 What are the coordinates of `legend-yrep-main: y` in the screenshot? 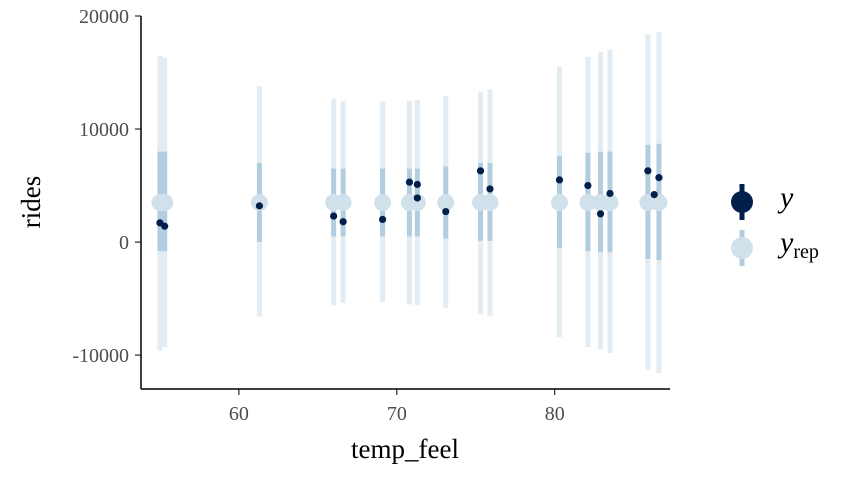 It's located at (785, 242).